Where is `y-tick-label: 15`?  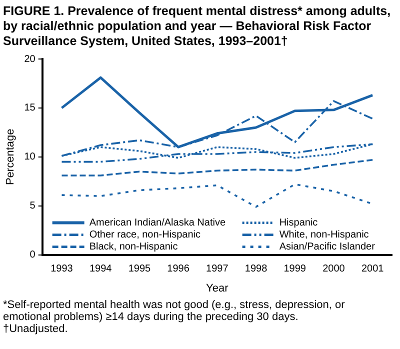 y-tick-label: 15 is located at coordinates (30, 108).